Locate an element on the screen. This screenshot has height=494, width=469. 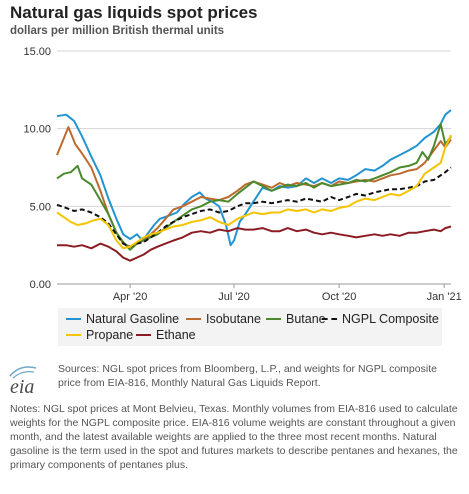
series-line-ethane is located at coordinates (254, 243).